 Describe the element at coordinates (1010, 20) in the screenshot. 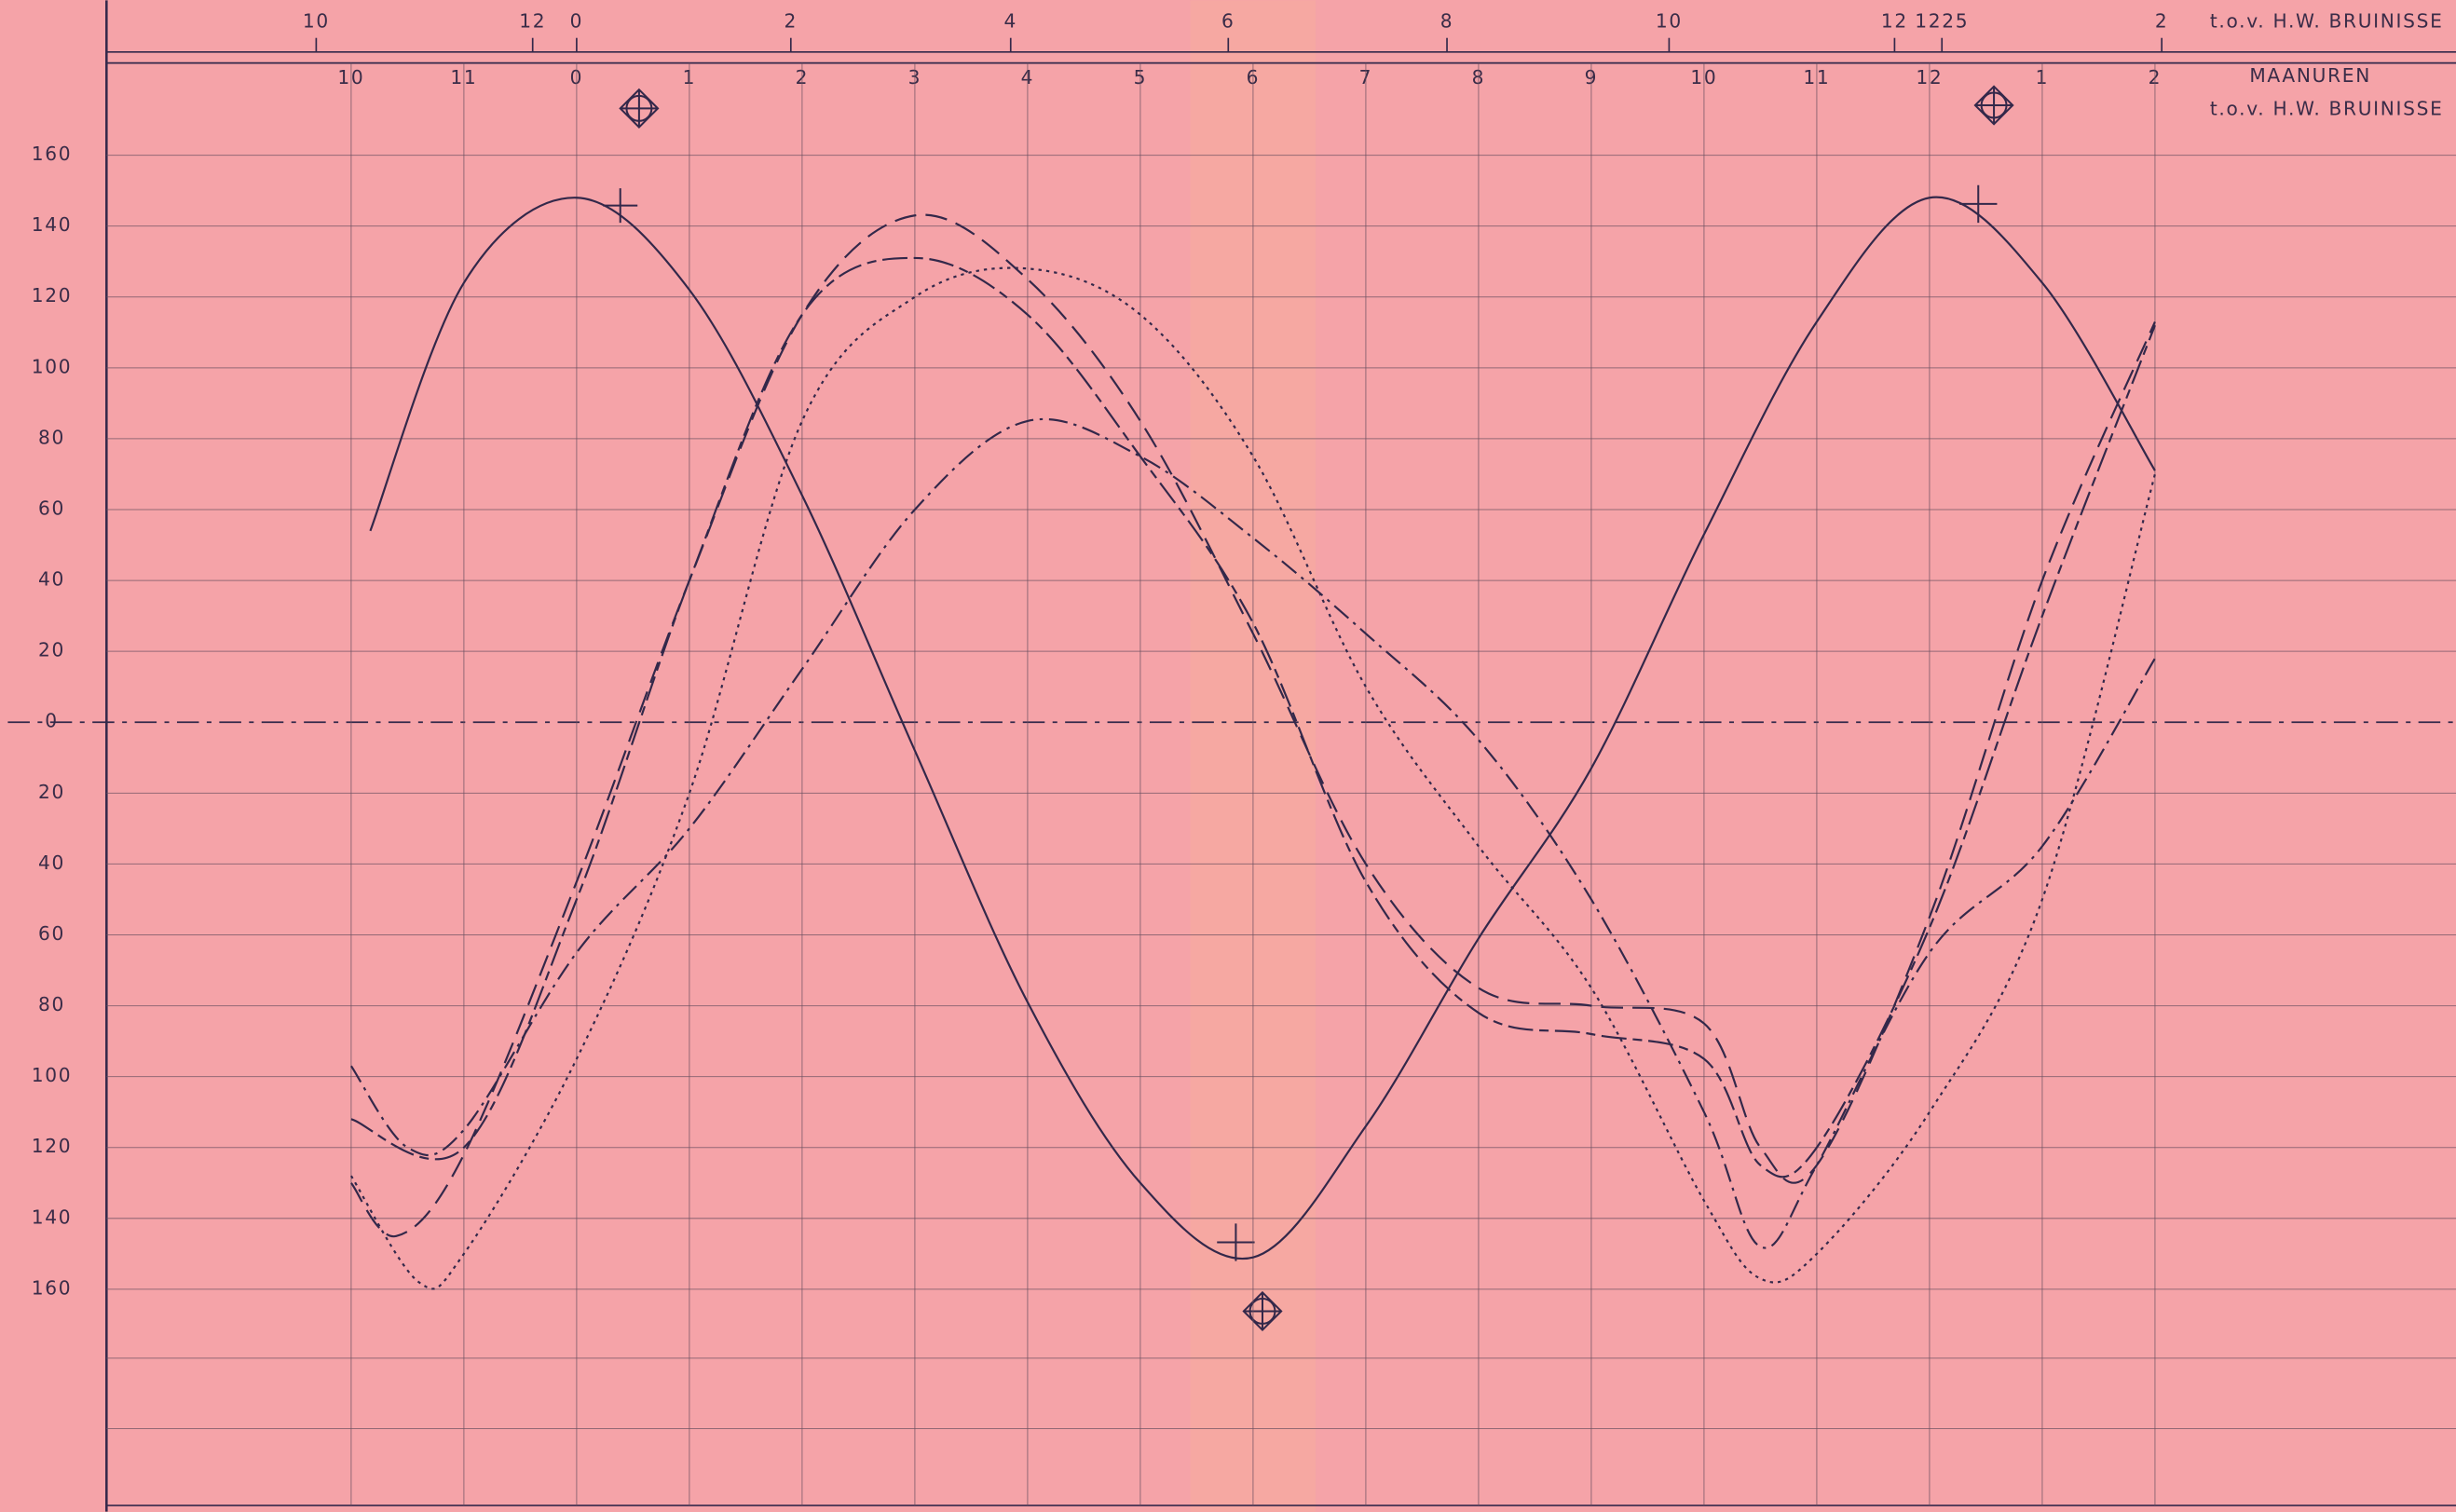

I see `x2-tick-label: 4` at that location.